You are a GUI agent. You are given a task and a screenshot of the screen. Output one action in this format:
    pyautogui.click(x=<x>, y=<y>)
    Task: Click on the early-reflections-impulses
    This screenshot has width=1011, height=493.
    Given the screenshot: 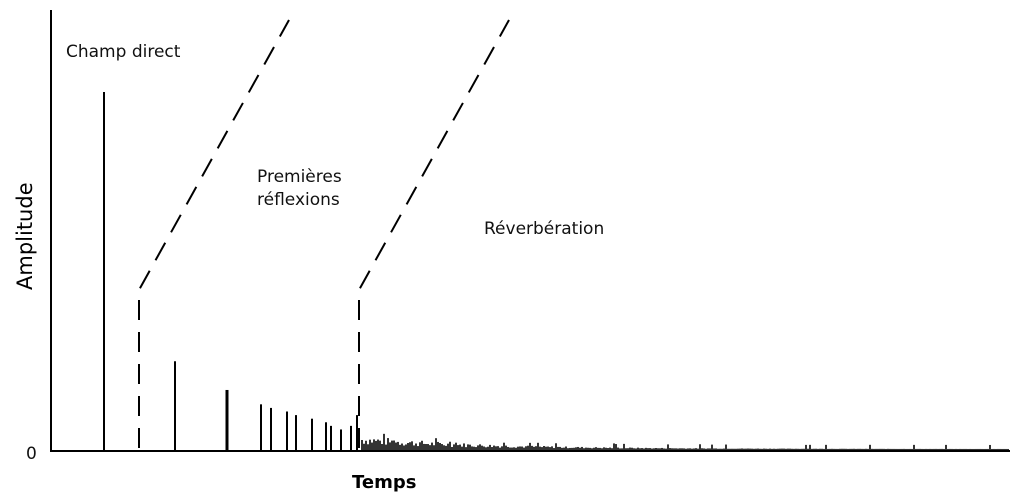 What is the action you would take?
    pyautogui.click(x=266, y=406)
    